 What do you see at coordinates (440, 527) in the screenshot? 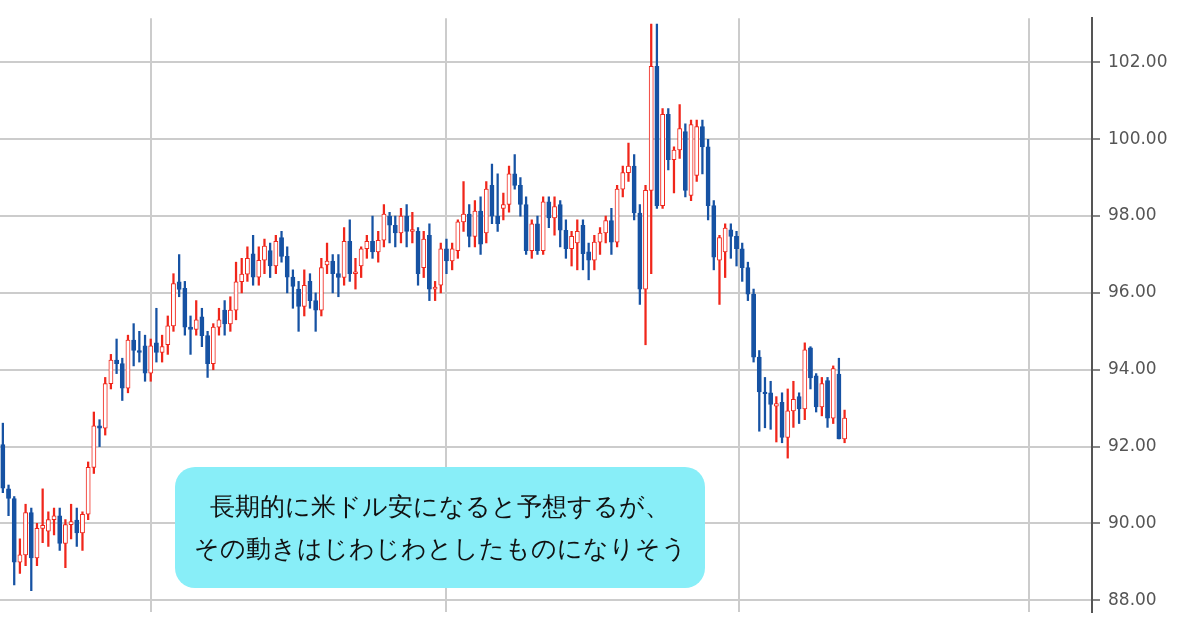
I see `note-box: 長期的に米ドル安になると予想するが、 その動きはじわじわとしたものになりそう` at bounding box center [440, 527].